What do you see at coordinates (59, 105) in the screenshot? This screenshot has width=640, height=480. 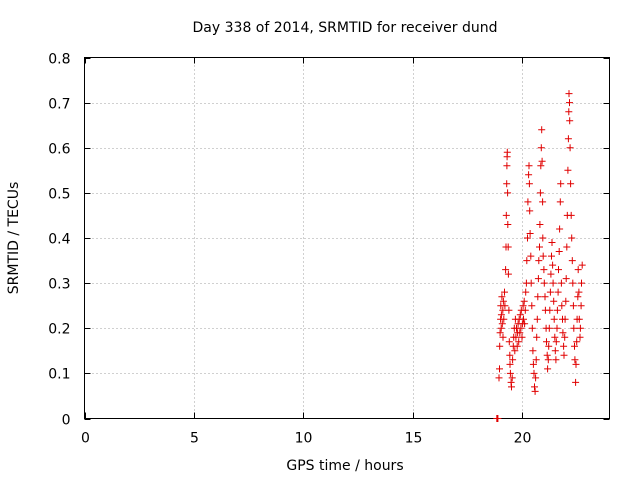 I see `y-tick-label: 0.7` at bounding box center [59, 105].